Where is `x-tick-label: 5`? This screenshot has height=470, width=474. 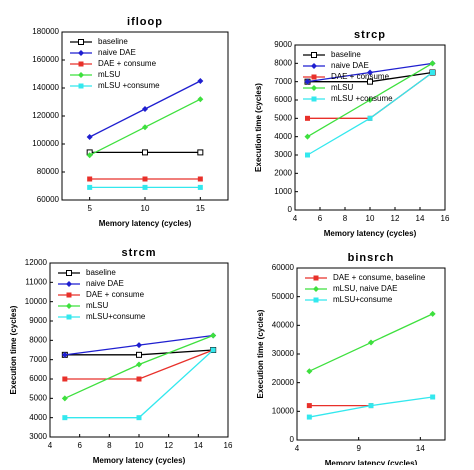 x-tick-label: 5 is located at coordinates (89, 208).